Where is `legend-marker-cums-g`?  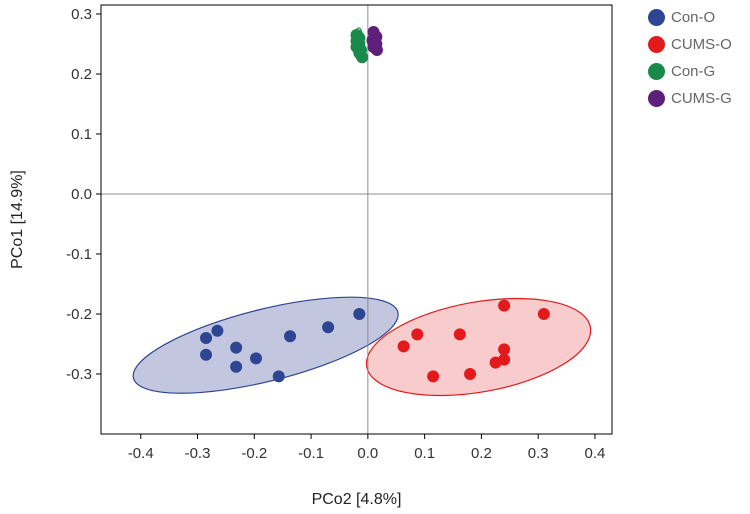
legend-marker-cums-g is located at coordinates (656, 98).